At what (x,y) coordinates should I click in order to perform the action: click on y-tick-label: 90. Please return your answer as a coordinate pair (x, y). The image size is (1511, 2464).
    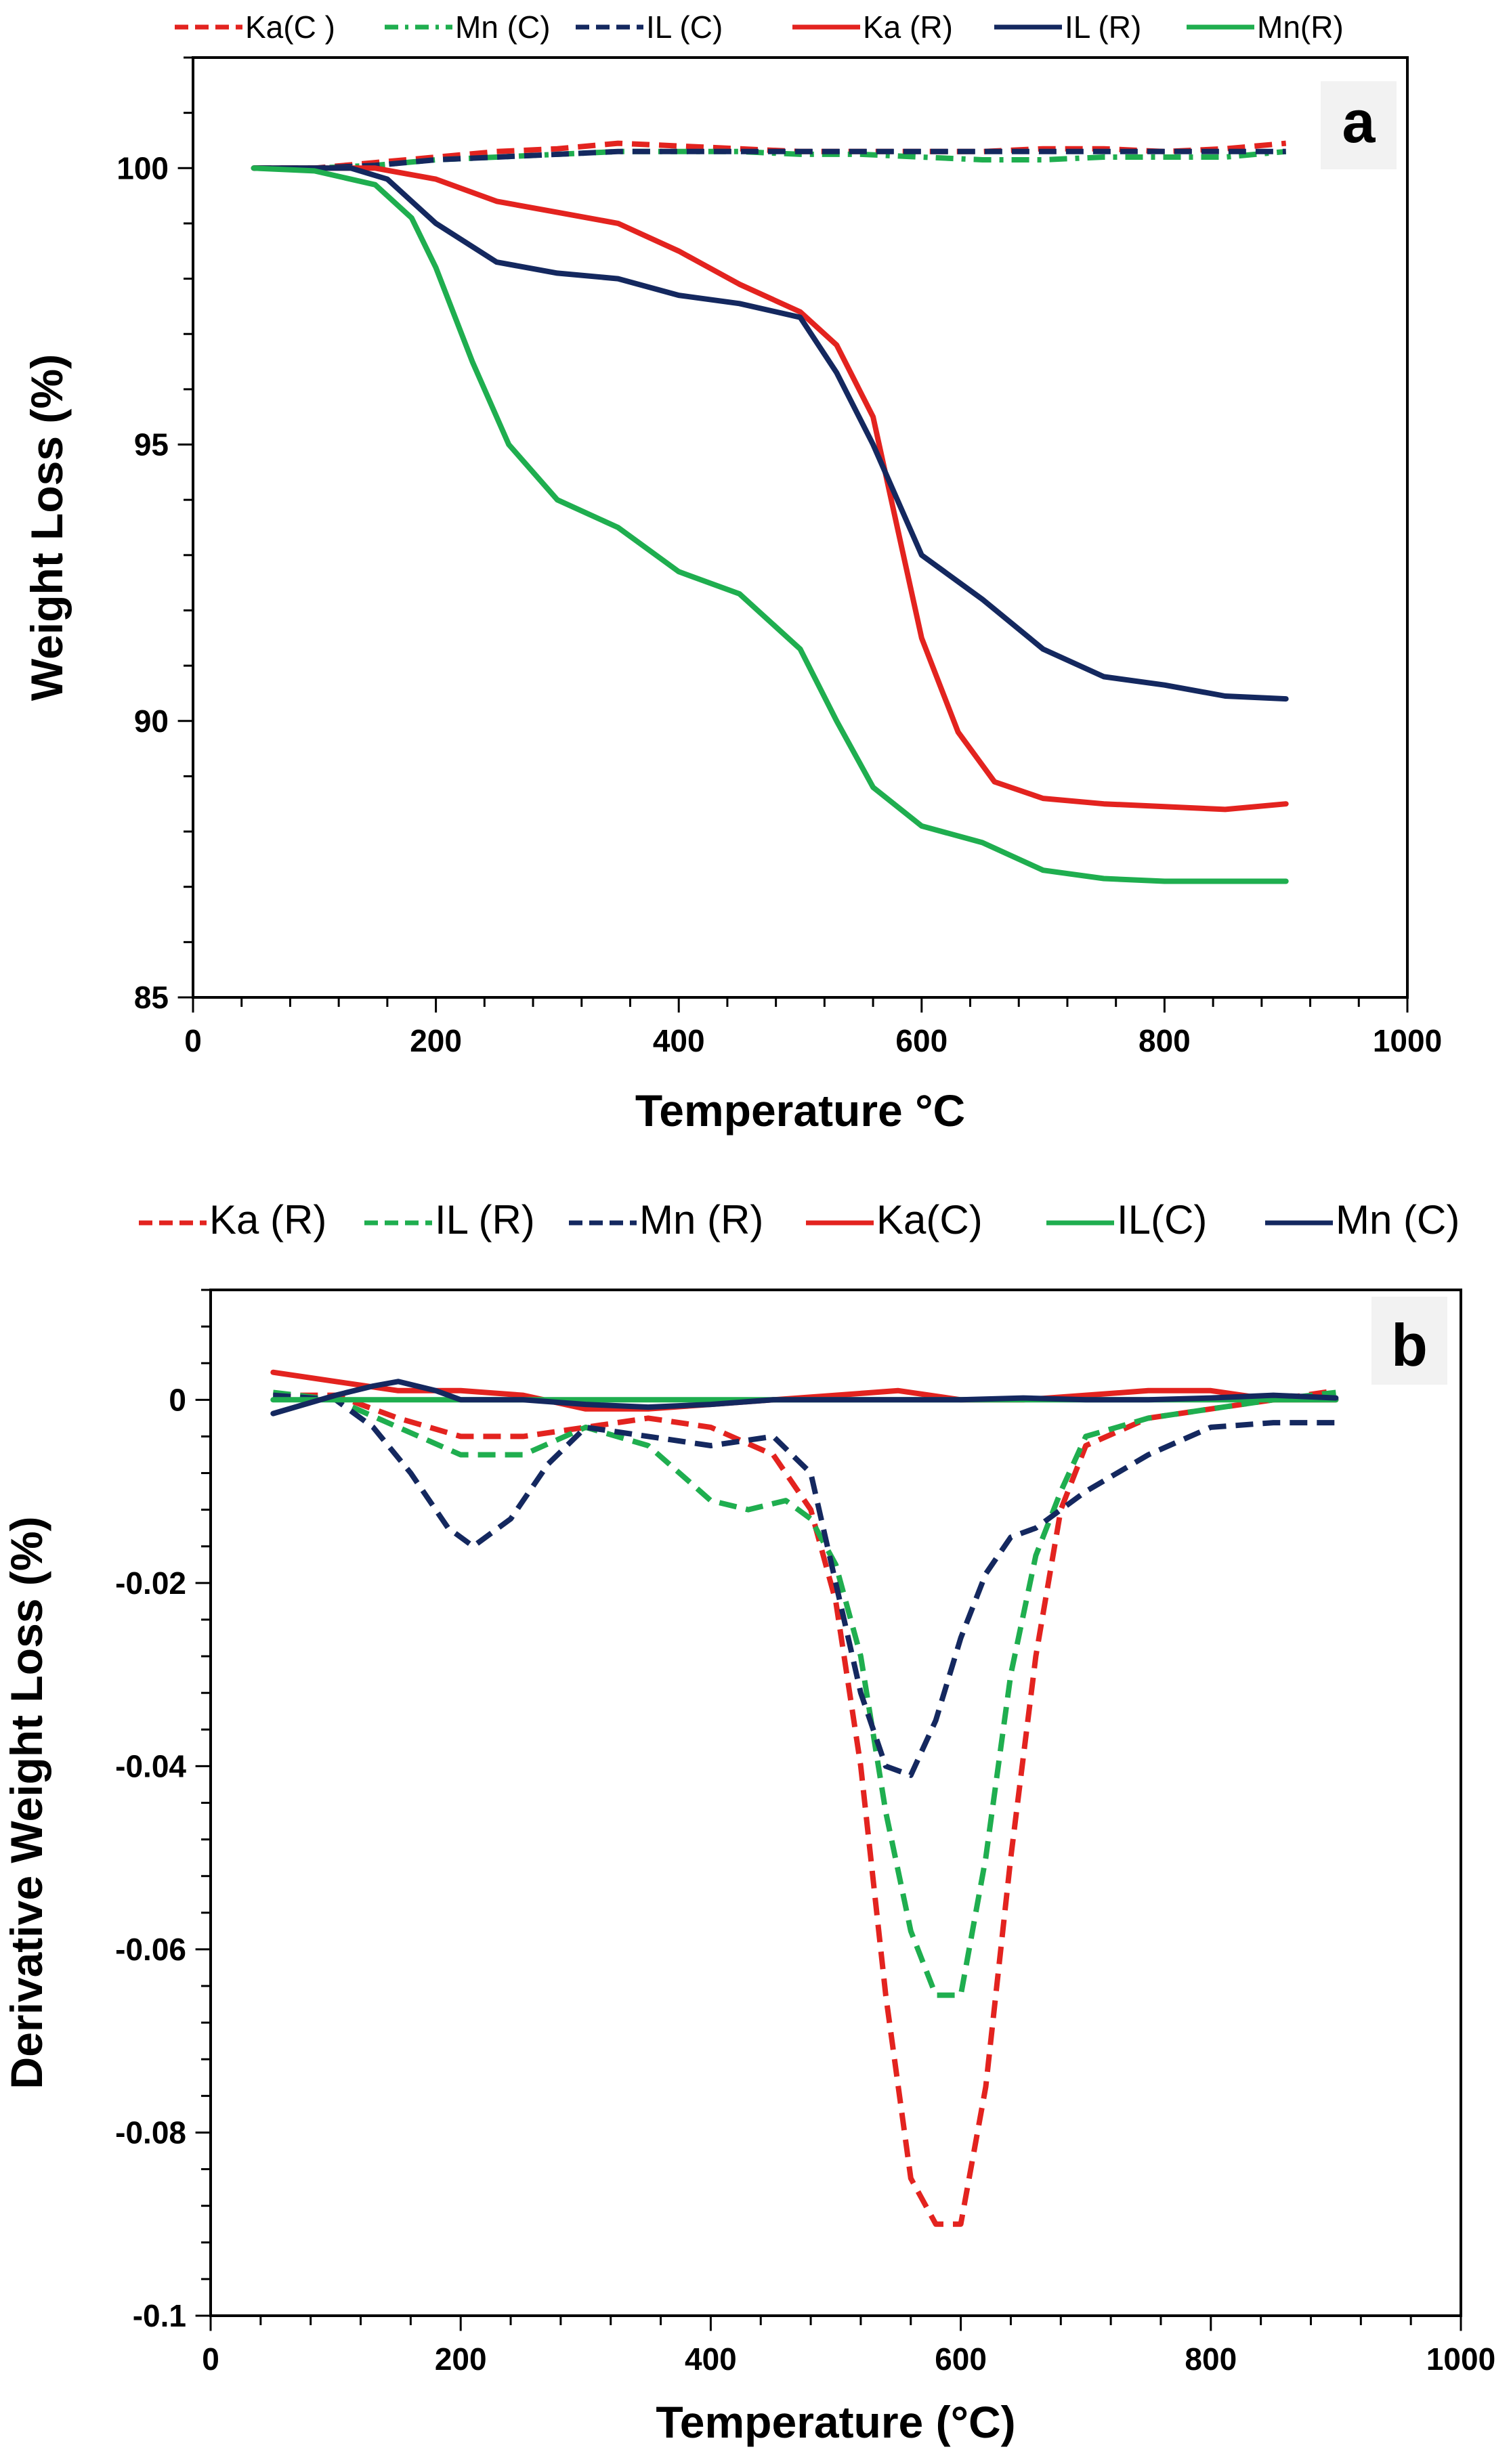
    Looking at the image, I should click on (151, 722).